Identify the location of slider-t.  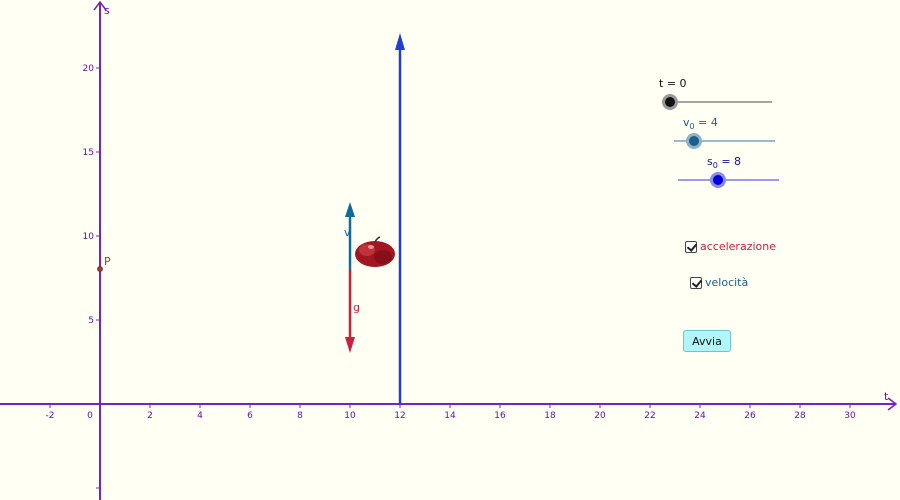
(717, 102).